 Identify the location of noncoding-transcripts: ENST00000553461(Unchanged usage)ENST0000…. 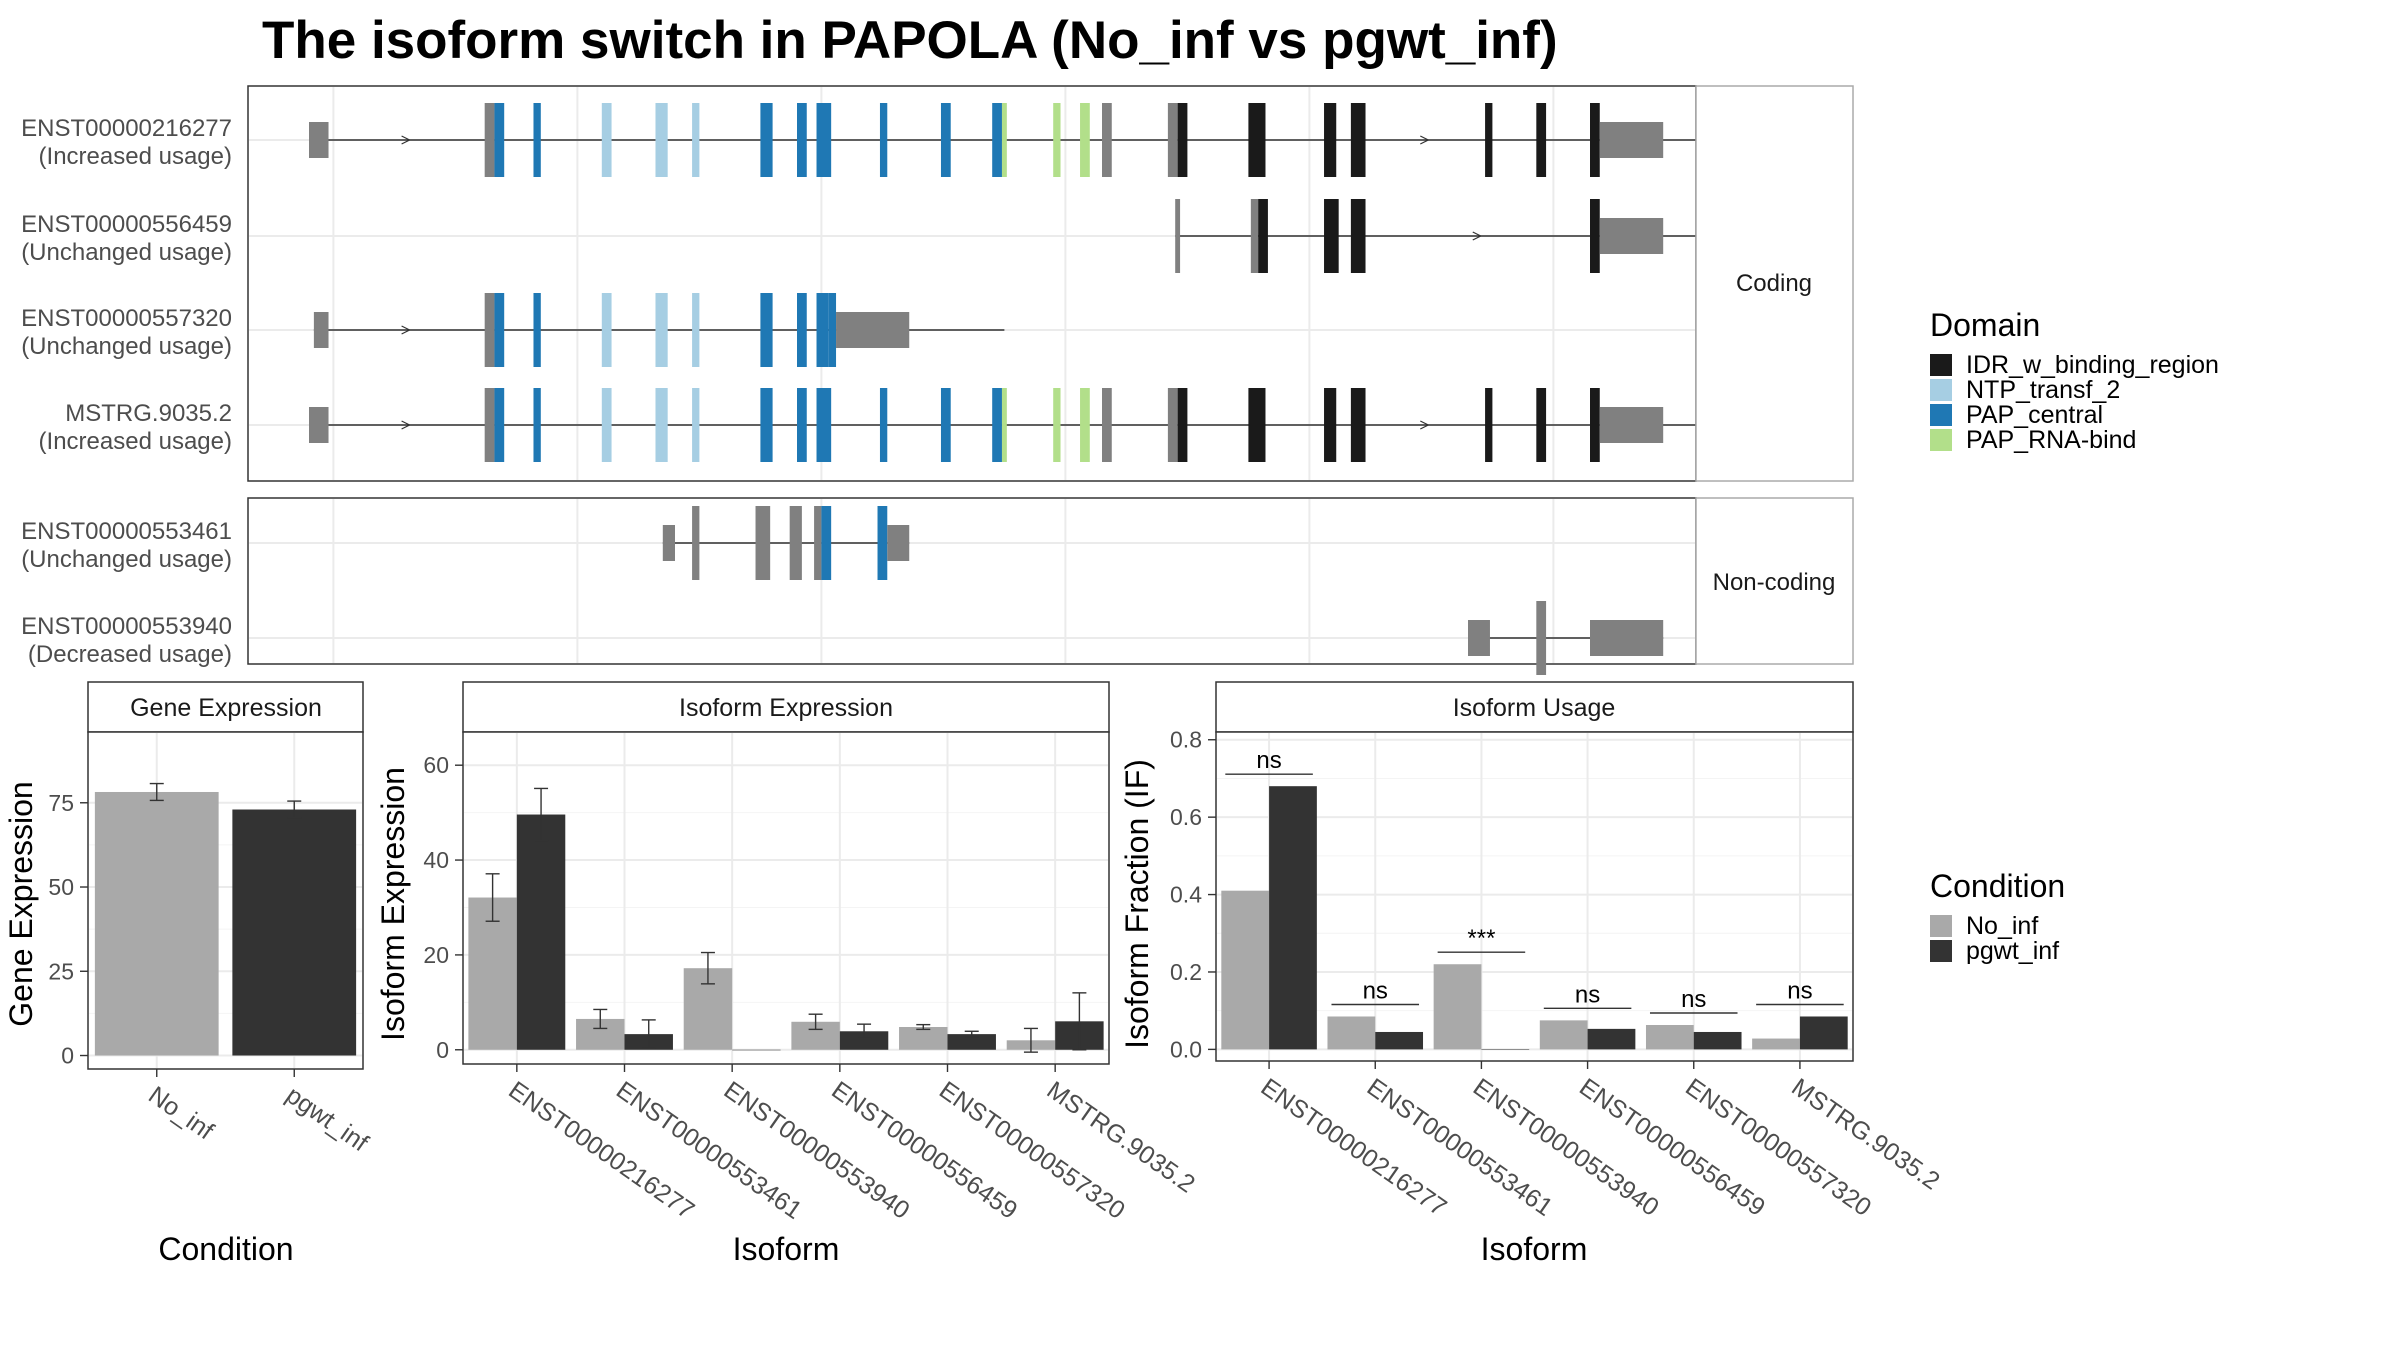
(842, 590).